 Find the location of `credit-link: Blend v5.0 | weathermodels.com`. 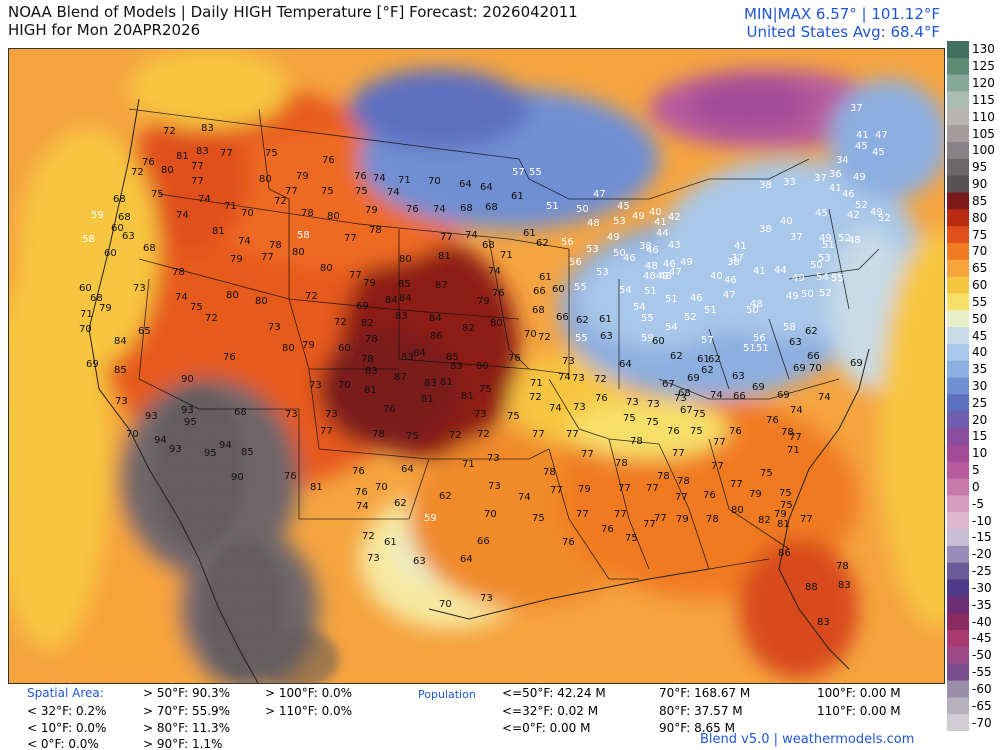

credit-link: Blend v5.0 | weathermodels.com is located at coordinates (807, 739).